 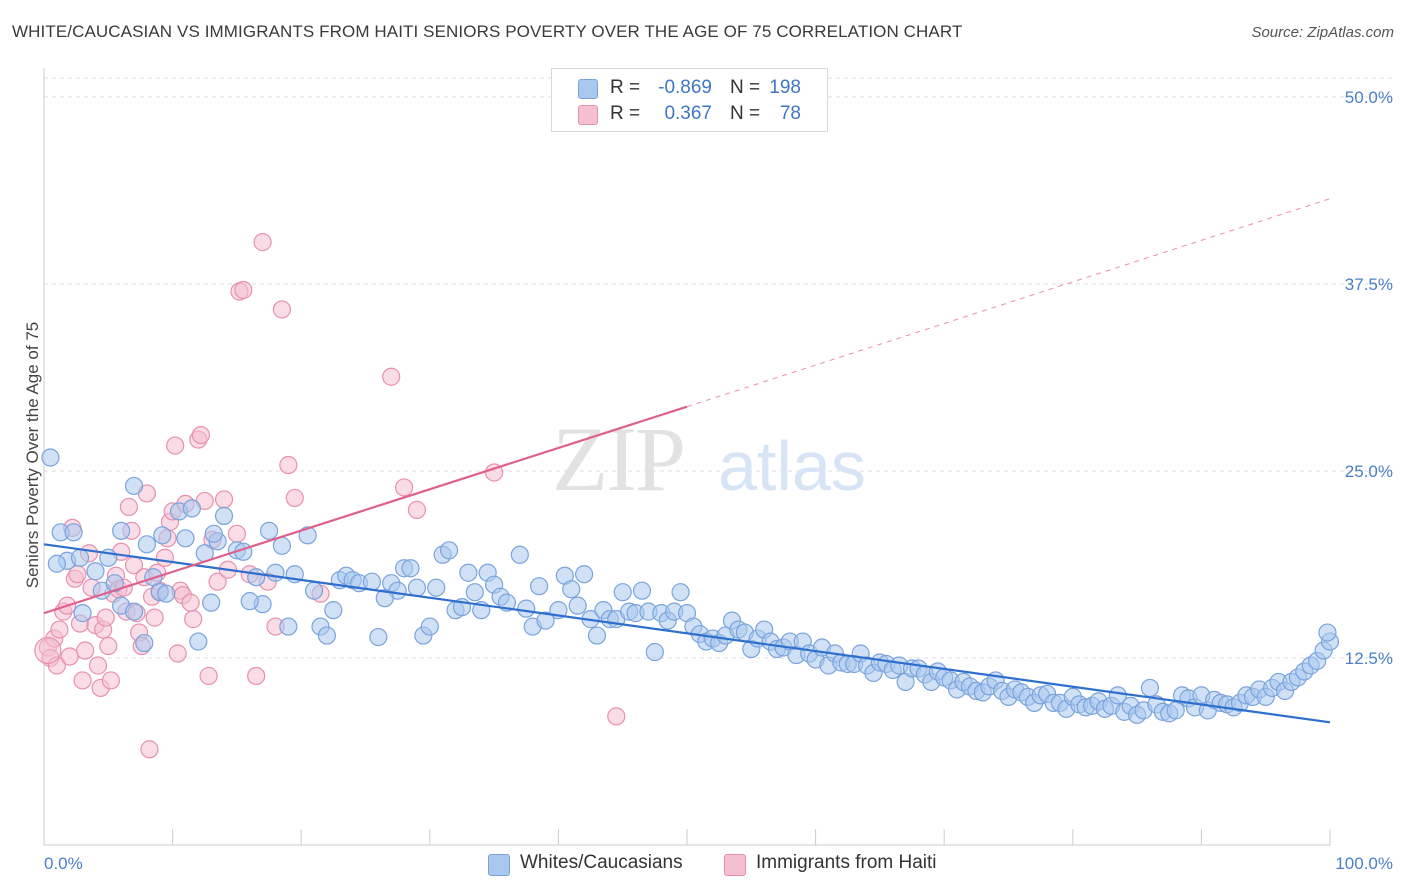 I want to click on legend-row-whites: R = -0.869 N = 198, so click(x=689, y=89).